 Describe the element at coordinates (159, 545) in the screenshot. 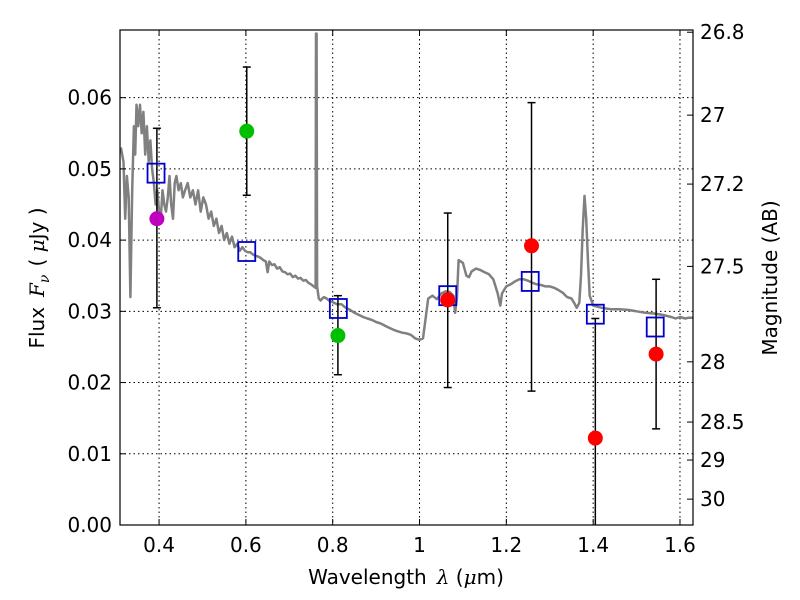

I see `x-tick-label: 0.4` at that location.